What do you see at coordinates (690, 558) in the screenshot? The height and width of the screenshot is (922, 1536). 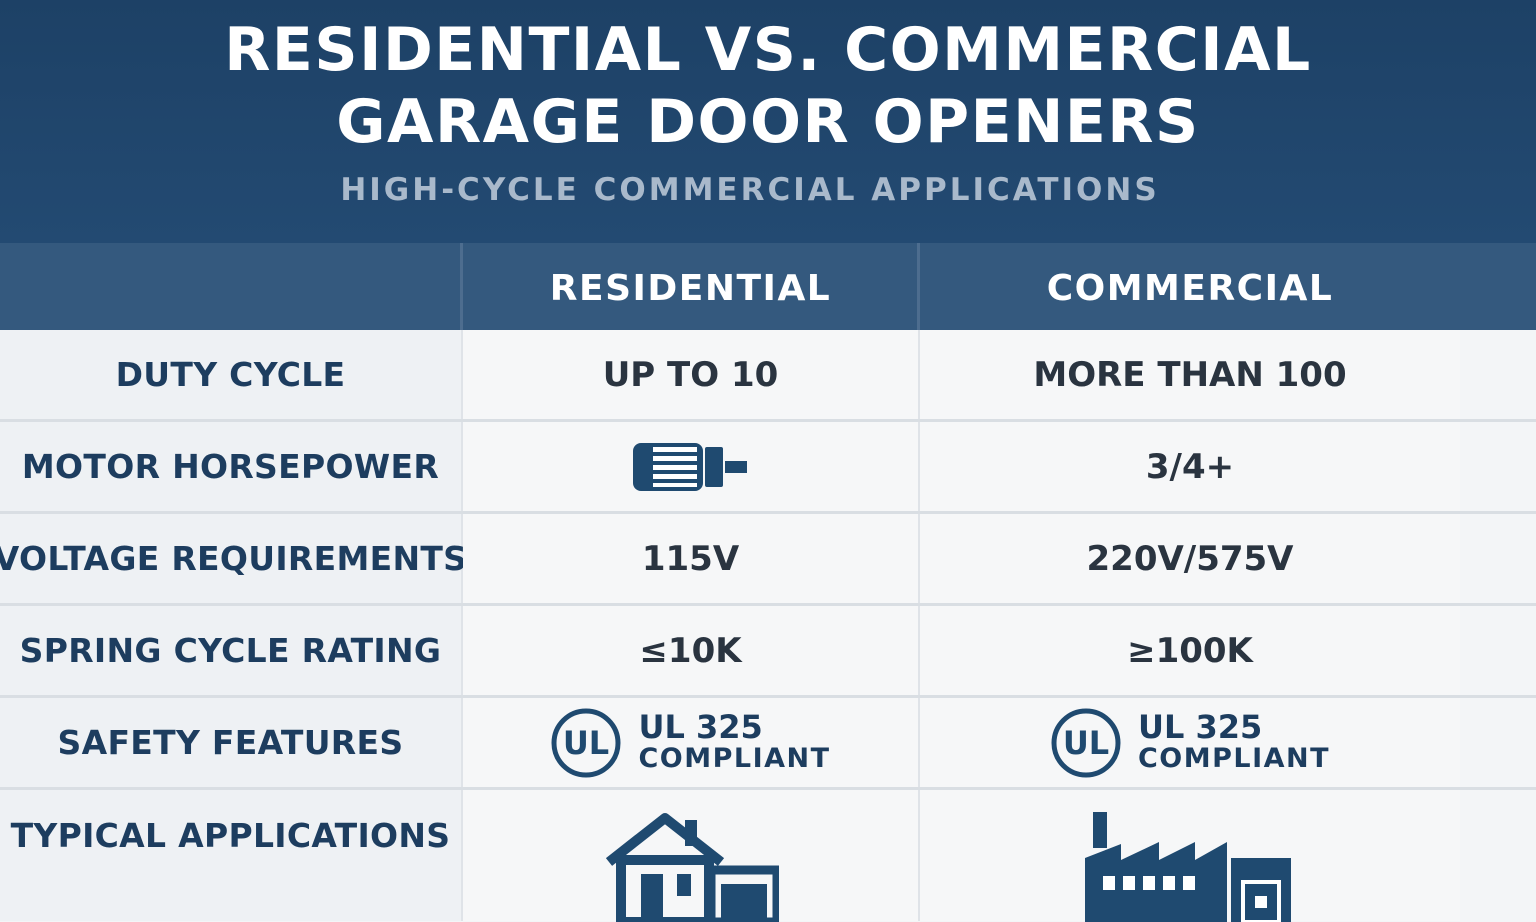 I see `residential-value: 115V` at bounding box center [690, 558].